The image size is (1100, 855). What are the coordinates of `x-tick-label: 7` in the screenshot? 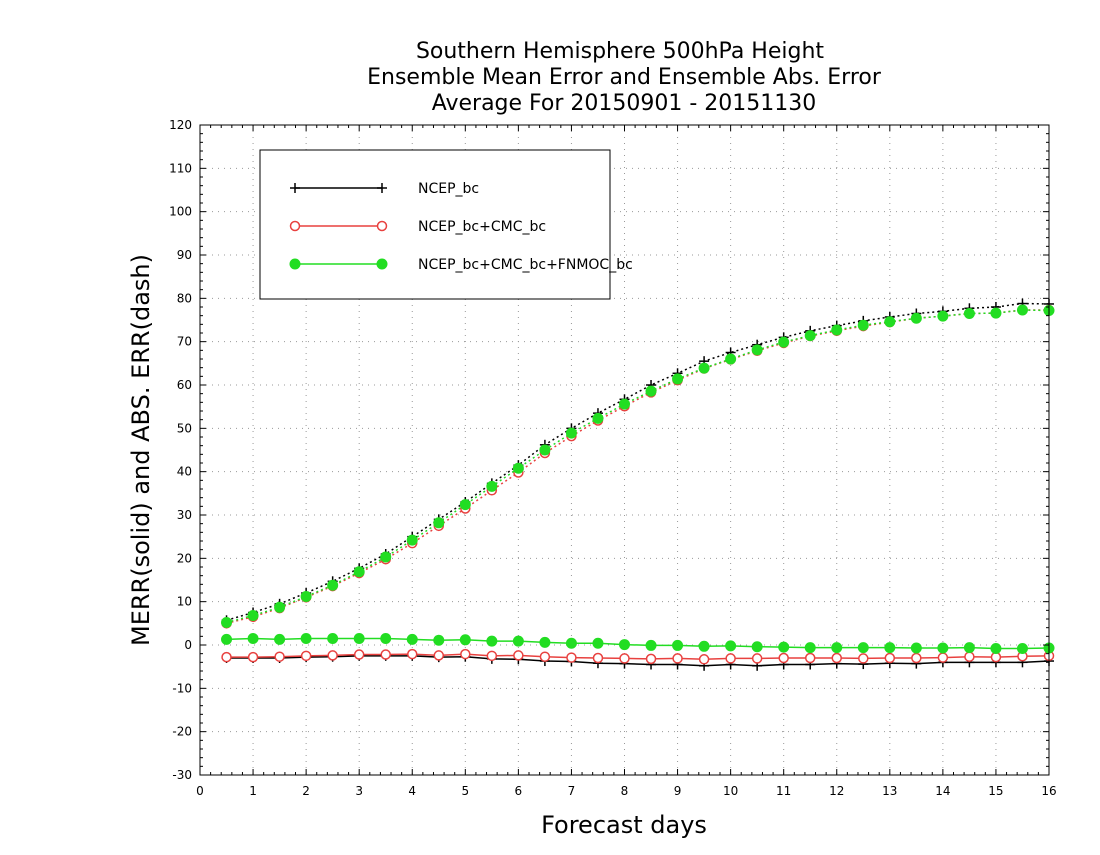 It's located at (572, 791).